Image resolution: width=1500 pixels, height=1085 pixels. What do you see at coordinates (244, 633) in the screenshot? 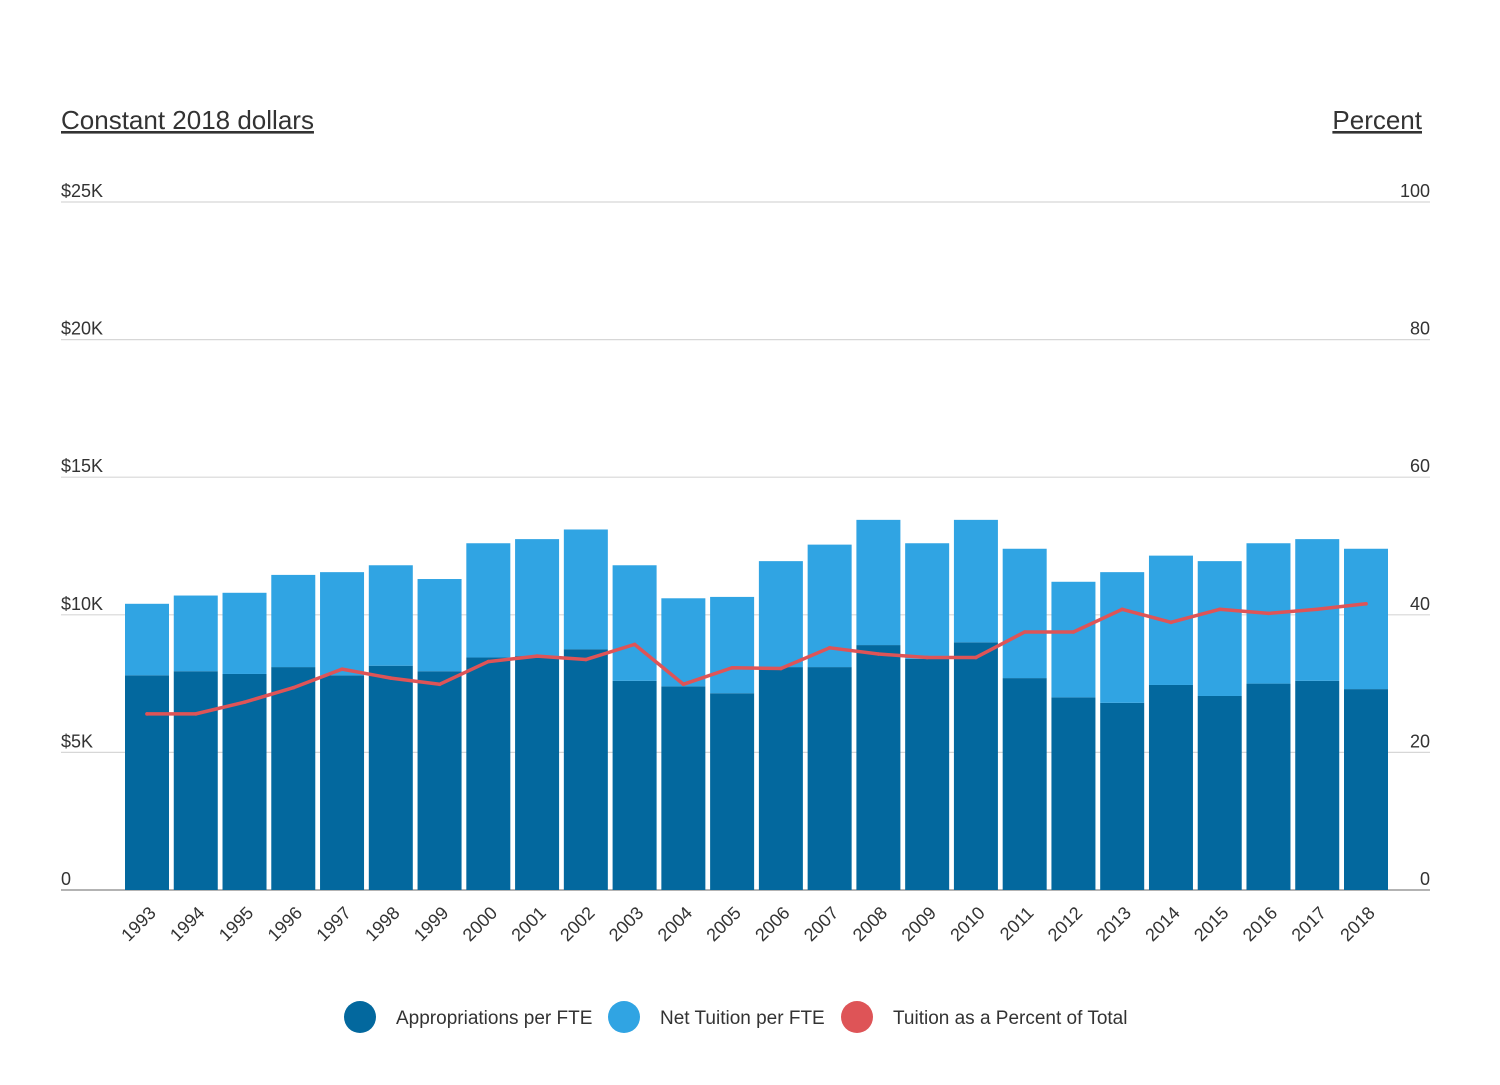
I see `bar-net-tuition-per-fte-1995` at bounding box center [244, 633].